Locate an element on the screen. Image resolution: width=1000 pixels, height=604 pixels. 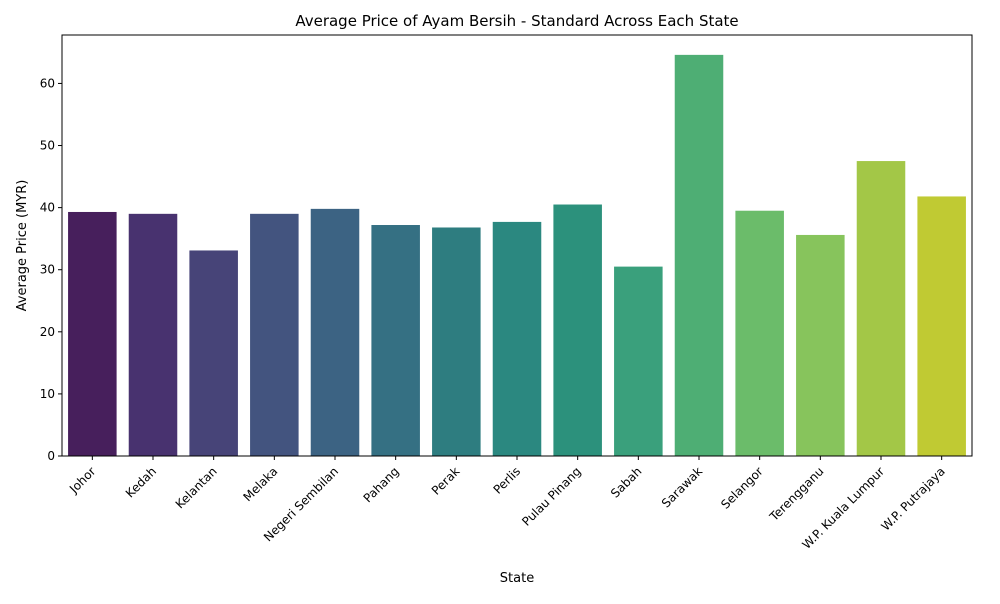
x-tick-label: Pahang is located at coordinates (381, 484).